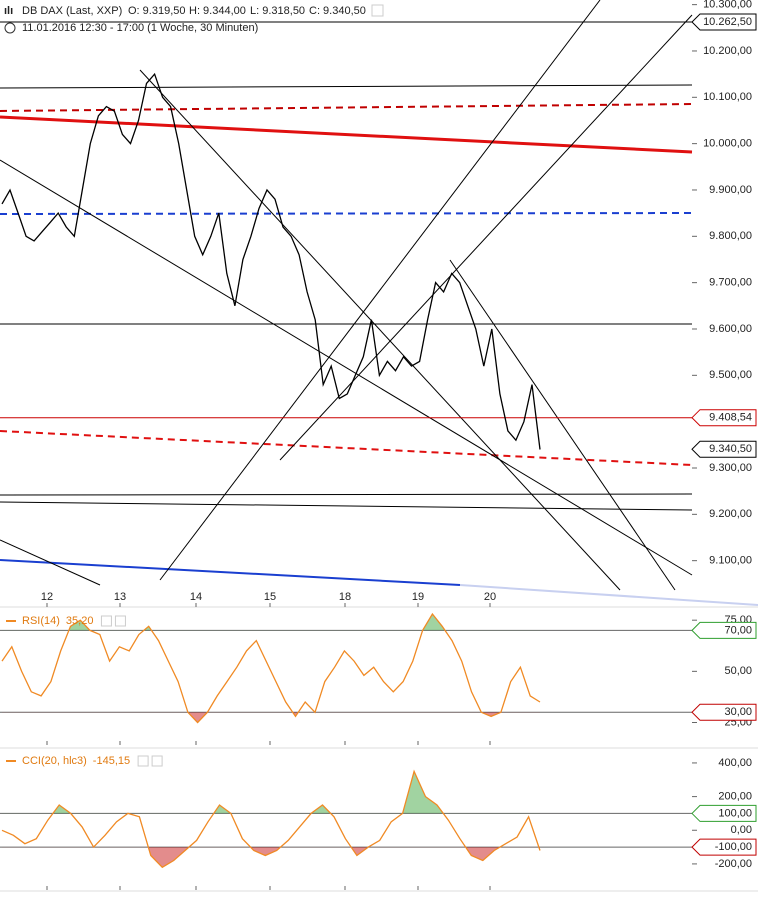 The width and height of the screenshot is (758, 910). Describe the element at coordinates (41, 621) in the screenshot. I see `indicator-title: RSI(14)` at that location.